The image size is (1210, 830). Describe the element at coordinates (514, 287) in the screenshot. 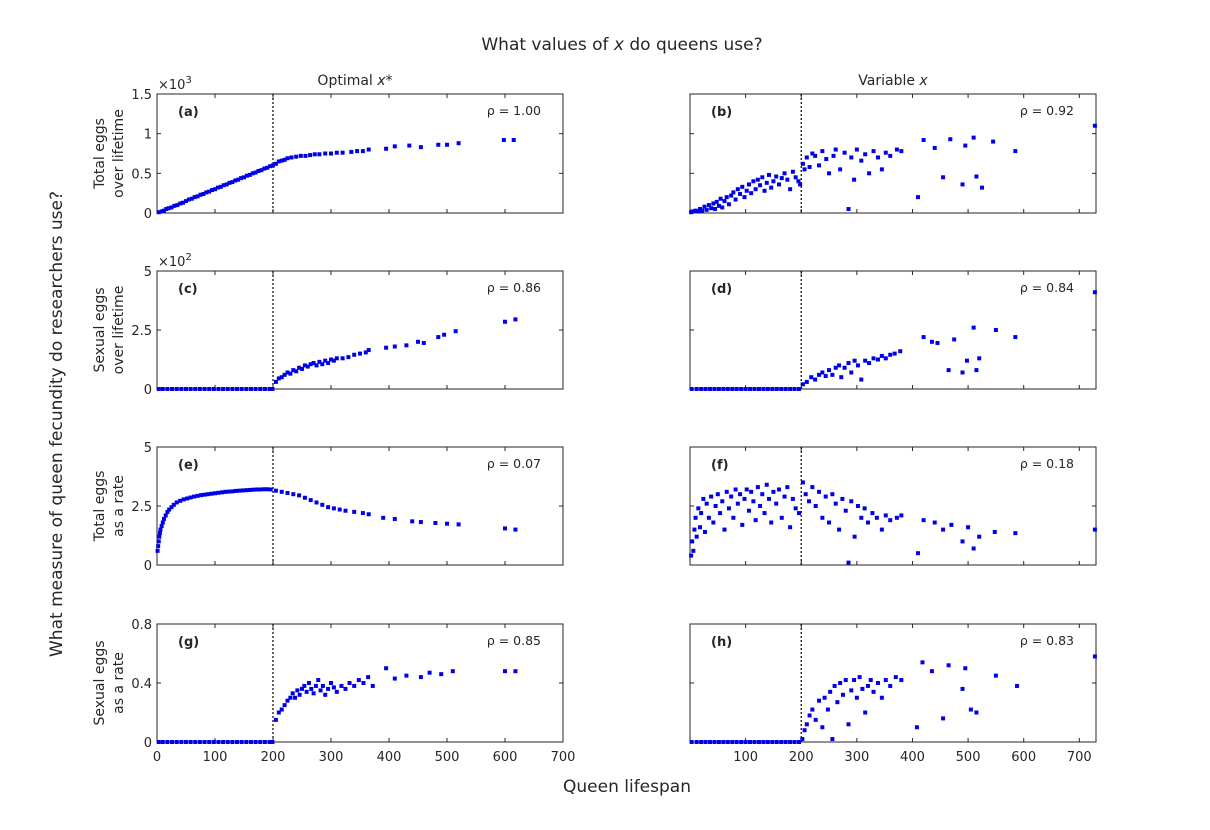

I see `rho-label: ρ = 0.86` at that location.